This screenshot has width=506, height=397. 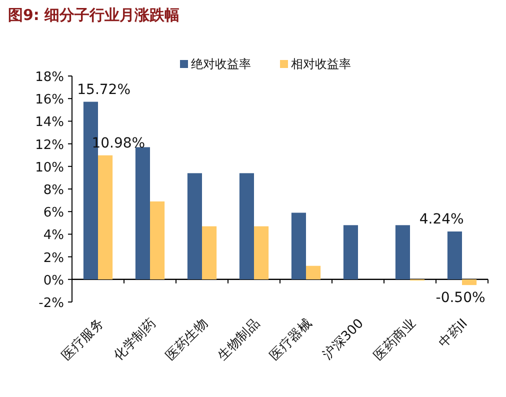 What do you see at coordinates (53, 190) in the screenshot?
I see `y-tick-label: 8%` at bounding box center [53, 190].